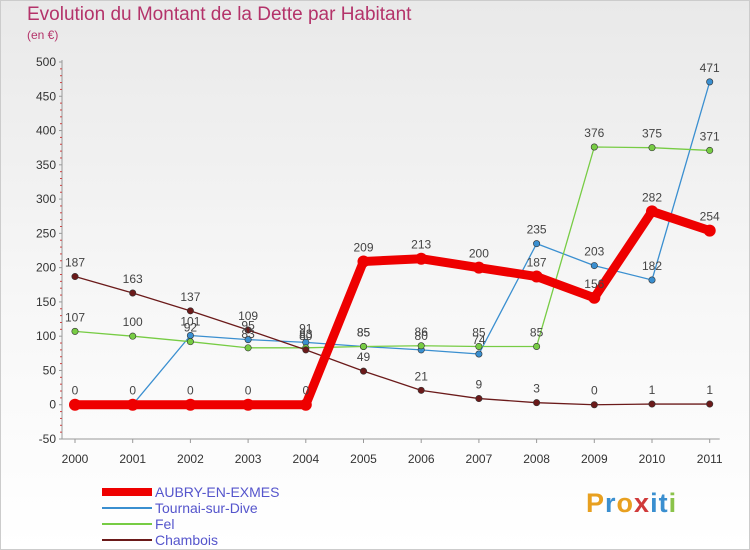 This screenshot has width=750, height=550. I want to click on data-label: 182, so click(652, 266).